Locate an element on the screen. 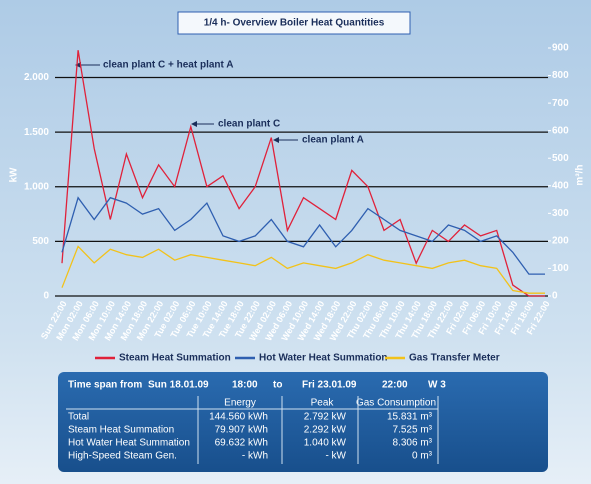  annotation: clean plant C + heat plant A is located at coordinates (168, 65).